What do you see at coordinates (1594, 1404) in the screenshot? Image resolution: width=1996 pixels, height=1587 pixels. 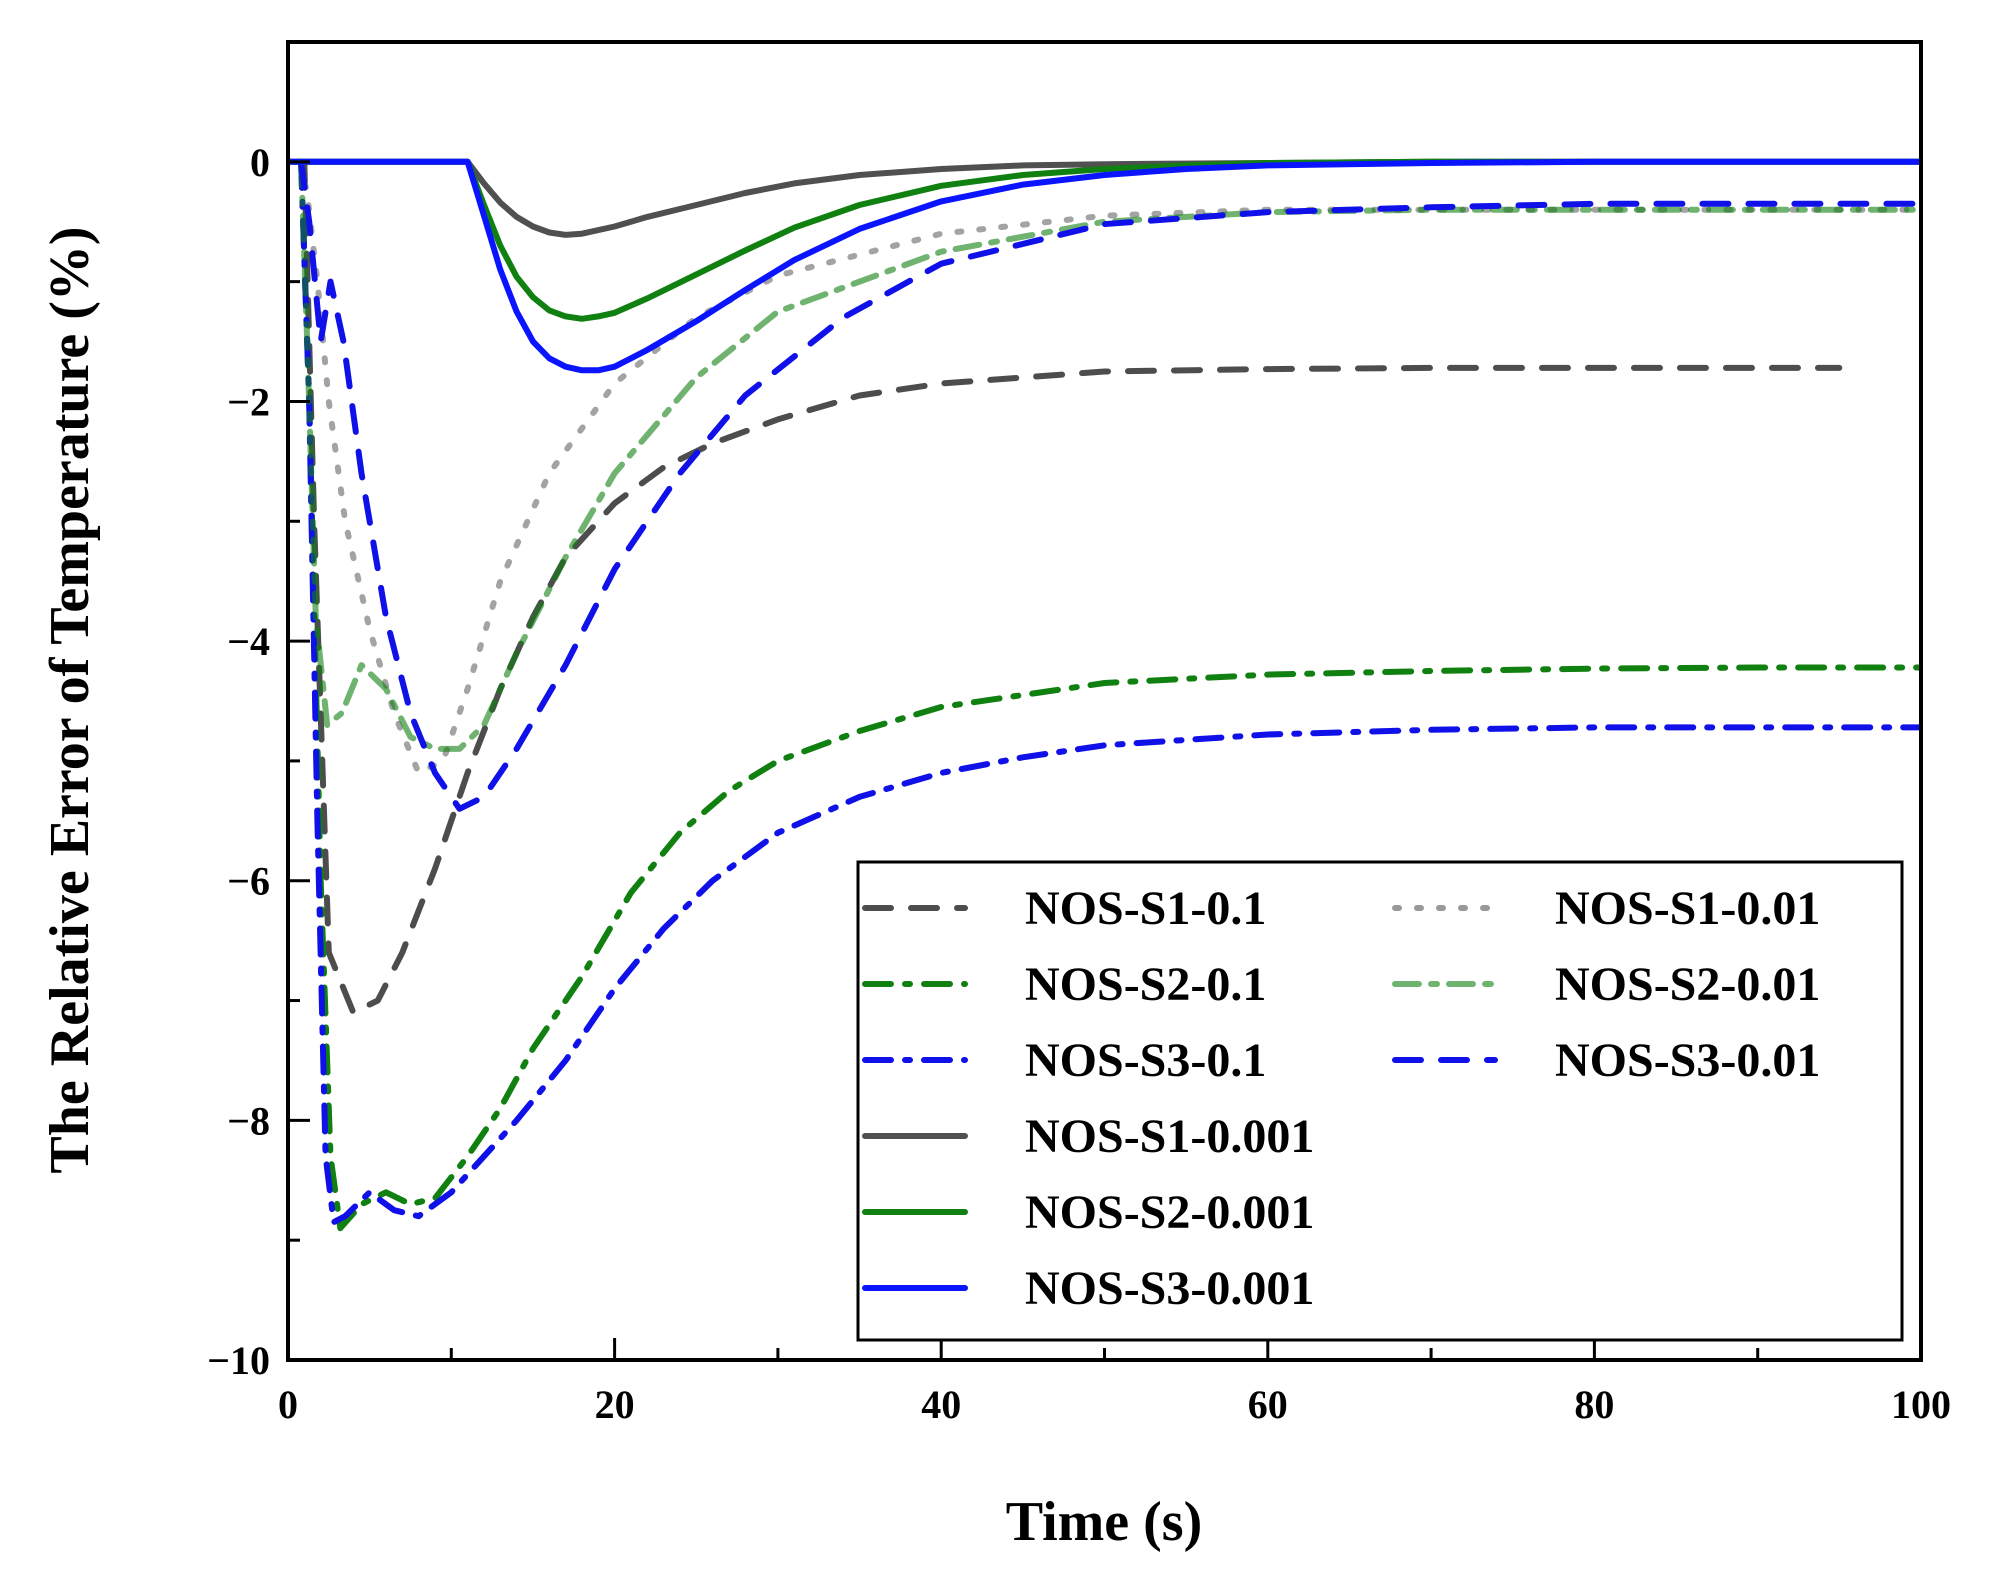 I see `x-tick-label: 80` at bounding box center [1594, 1404].